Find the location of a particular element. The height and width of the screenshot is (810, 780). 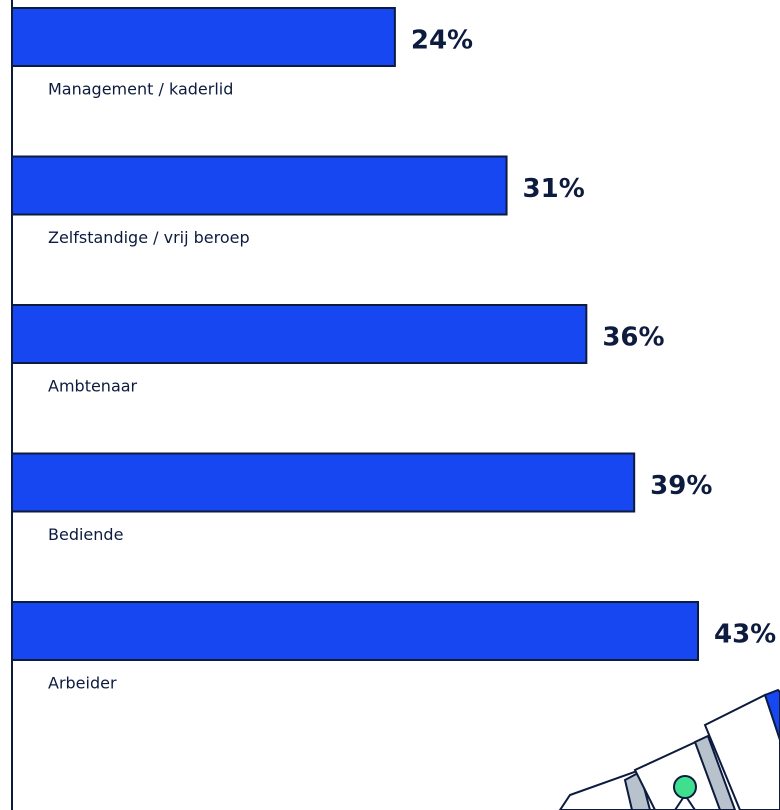

category-label: Ambtenaar is located at coordinates (93, 386).